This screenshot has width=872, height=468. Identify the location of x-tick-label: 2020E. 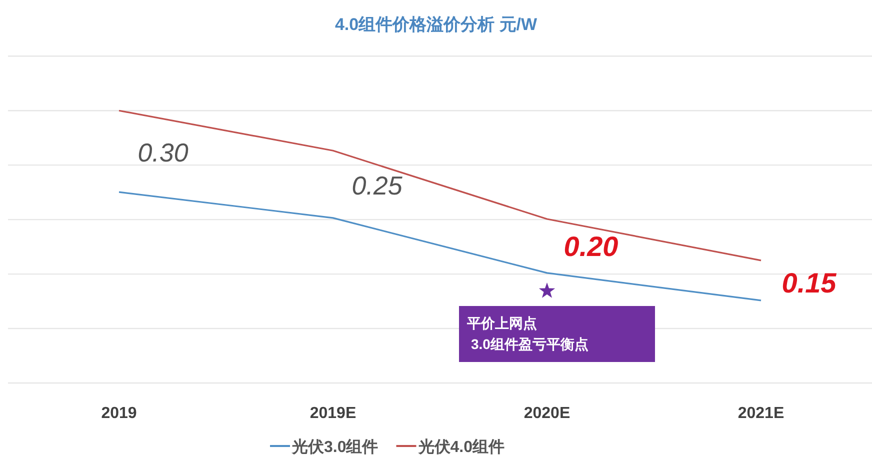
(547, 413).